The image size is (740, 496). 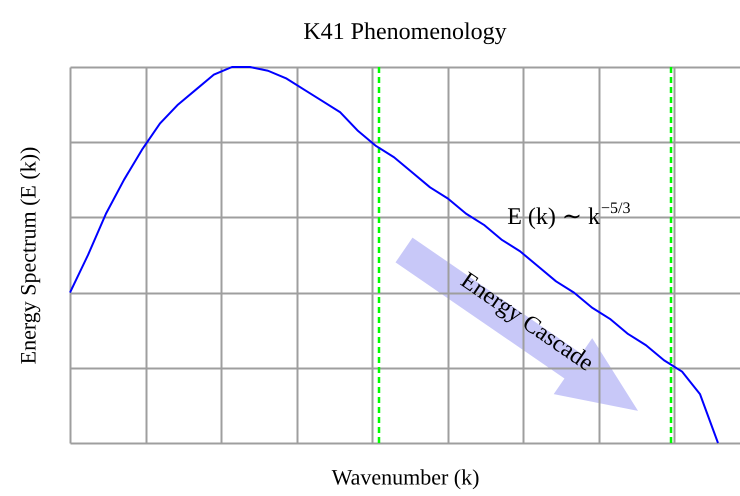 I want to click on chart-title: K41 Phenomenology, so click(x=405, y=31).